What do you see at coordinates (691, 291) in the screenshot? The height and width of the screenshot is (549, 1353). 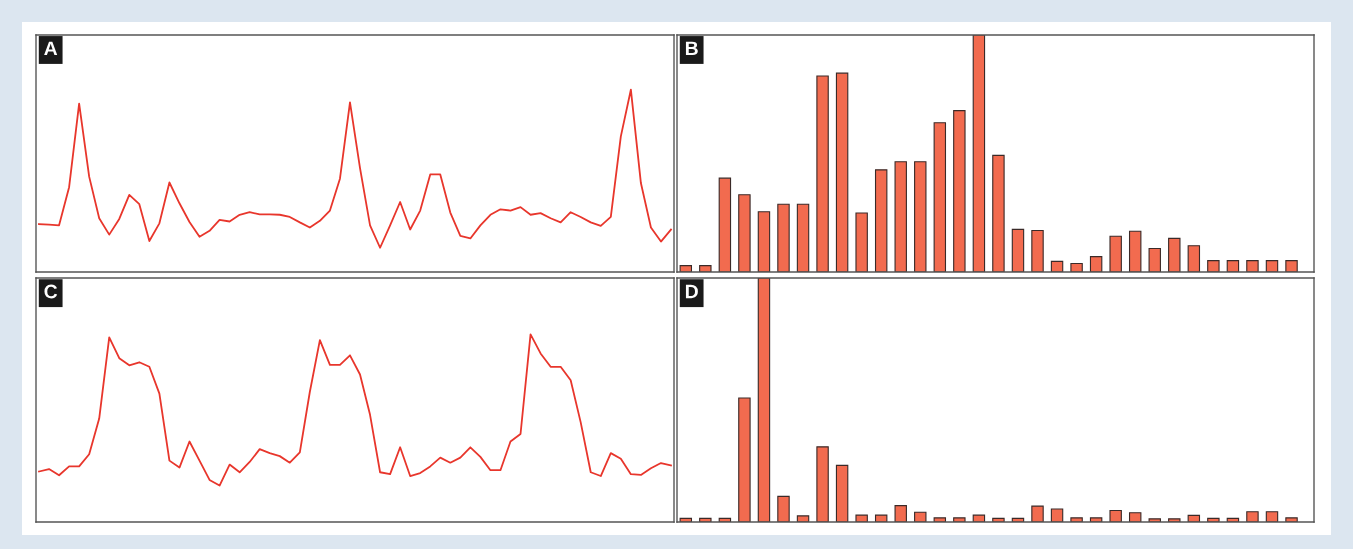 I see `chart-title: D` at bounding box center [691, 291].